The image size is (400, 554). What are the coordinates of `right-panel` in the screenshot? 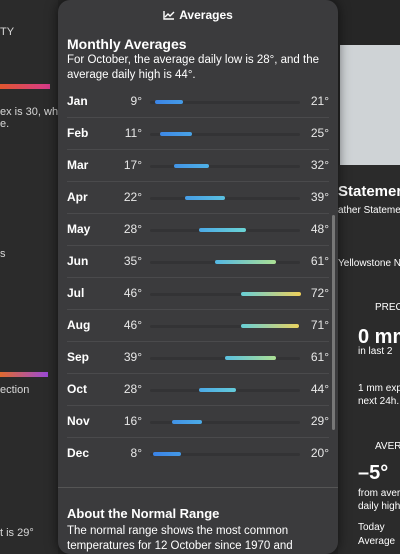 It's located at (369, 359).